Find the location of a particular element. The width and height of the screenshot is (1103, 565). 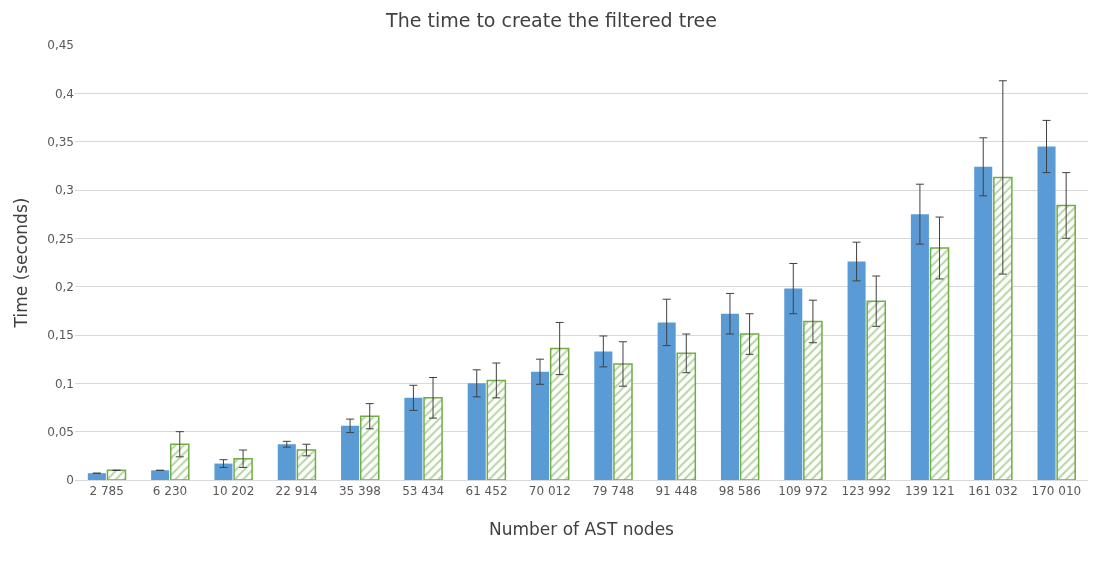

chart-title: The time to create the filtered tree is located at coordinates (551, 20).